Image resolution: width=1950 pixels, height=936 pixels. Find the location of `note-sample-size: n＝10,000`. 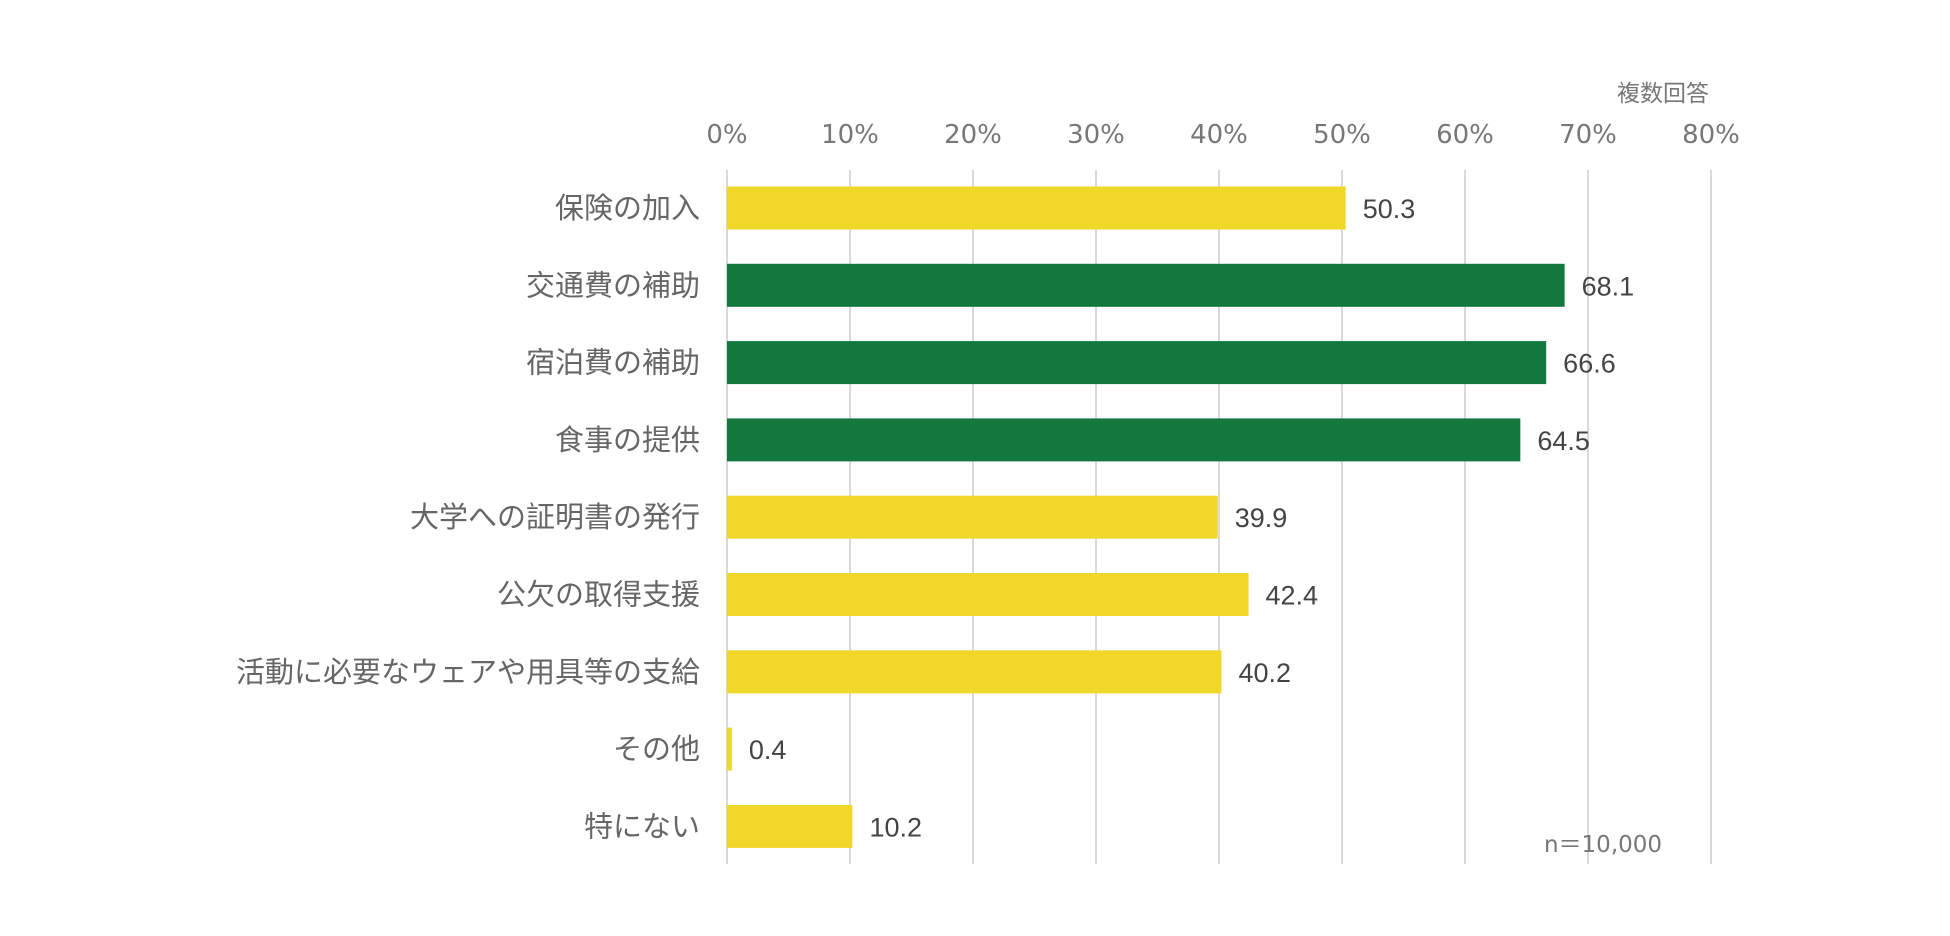

note-sample-size: n＝10,000 is located at coordinates (1603, 845).